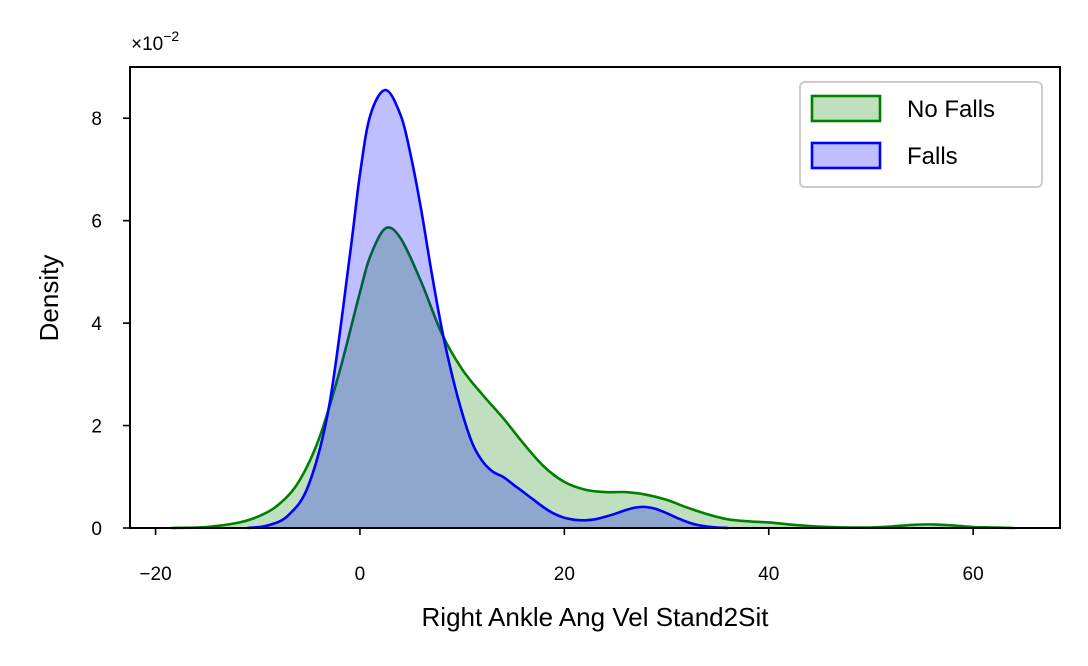  What do you see at coordinates (155, 574) in the screenshot?
I see `x-tick-label: −20` at bounding box center [155, 574].